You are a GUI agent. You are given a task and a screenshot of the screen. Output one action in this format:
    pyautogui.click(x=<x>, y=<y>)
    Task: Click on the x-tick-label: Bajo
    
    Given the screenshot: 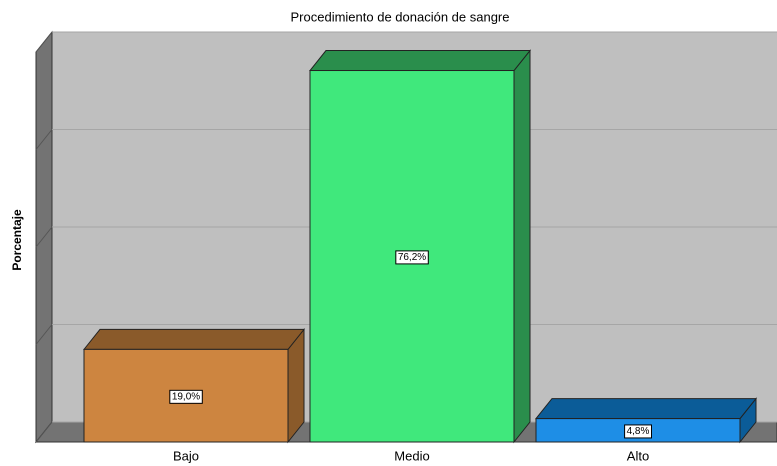 What is the action you would take?
    pyautogui.click(x=186, y=455)
    